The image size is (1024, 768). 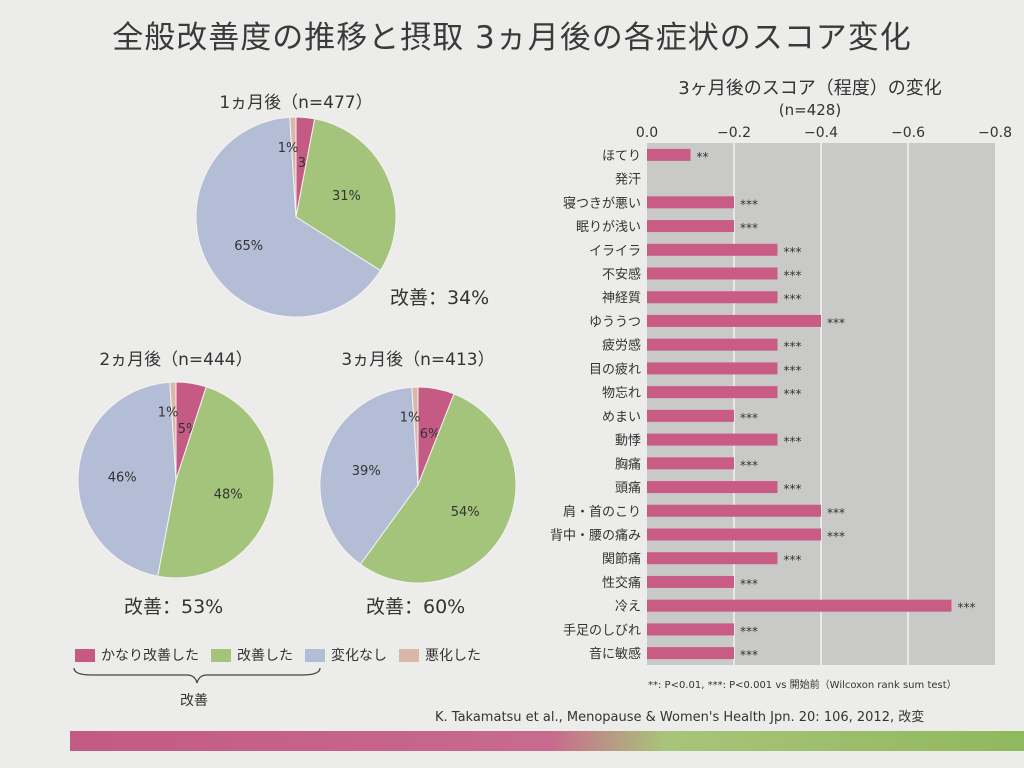 What do you see at coordinates (416, 607) in the screenshot?
I see `improvement-3-months: 改善：60%` at bounding box center [416, 607].